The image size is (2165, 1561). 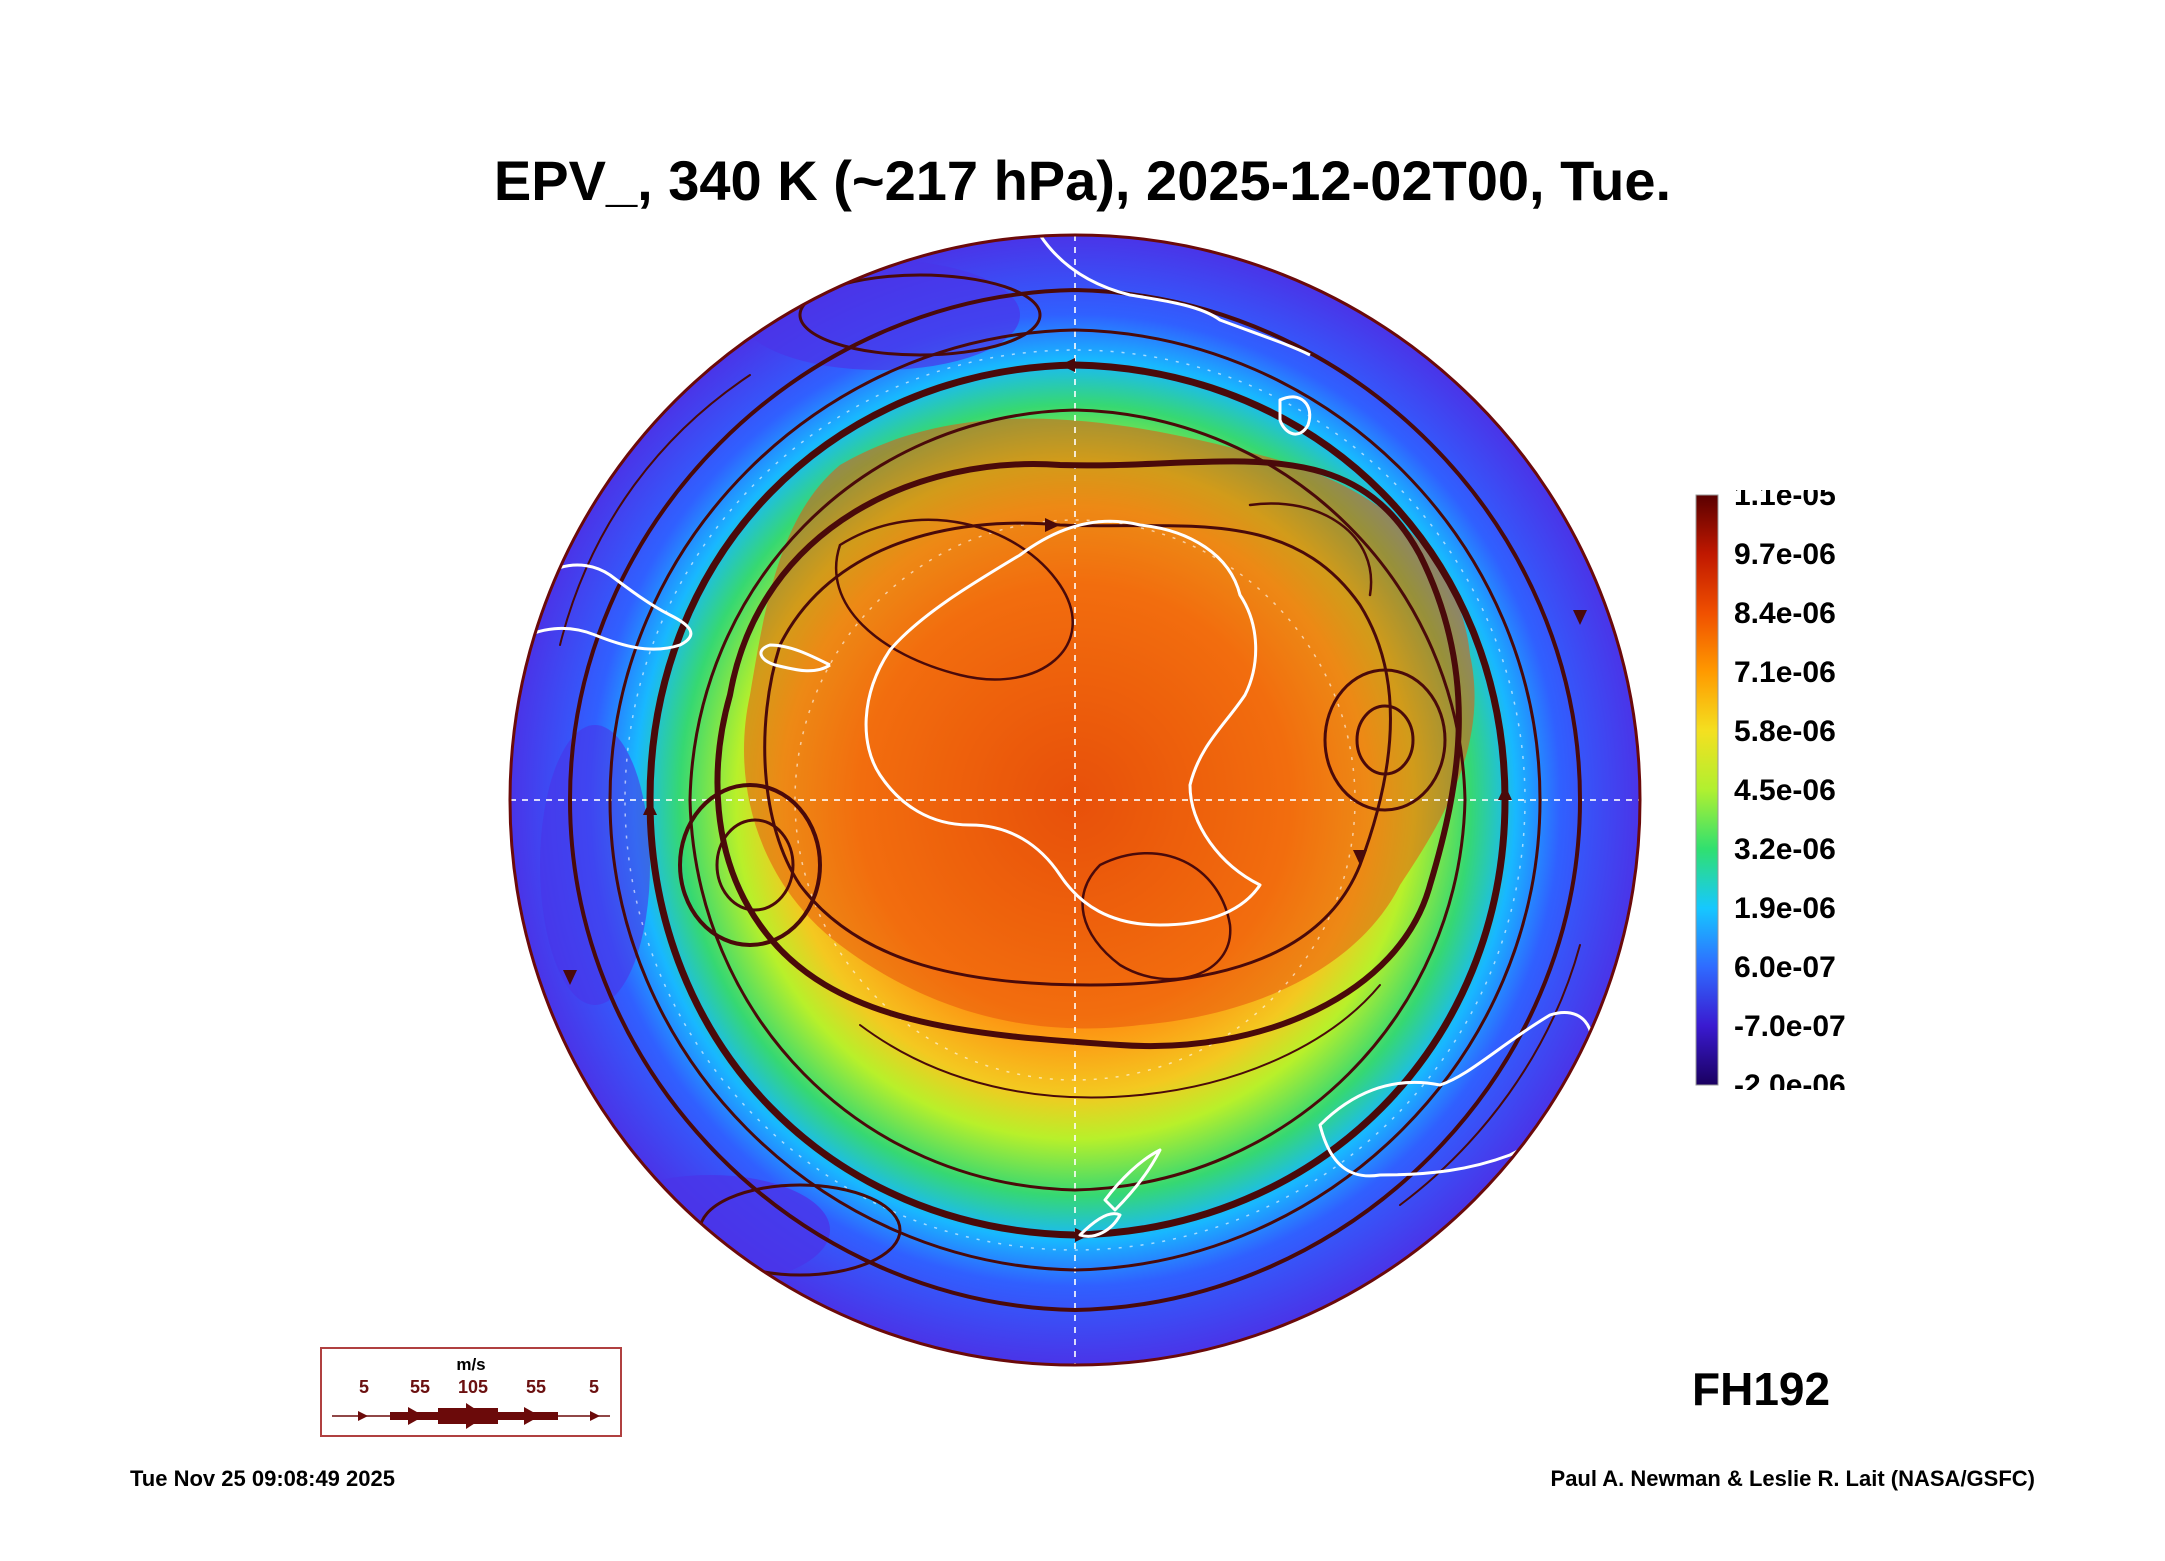 What do you see at coordinates (795, 658) in the screenshot?
I see `antarctic-peninsula-outline` at bounding box center [795, 658].